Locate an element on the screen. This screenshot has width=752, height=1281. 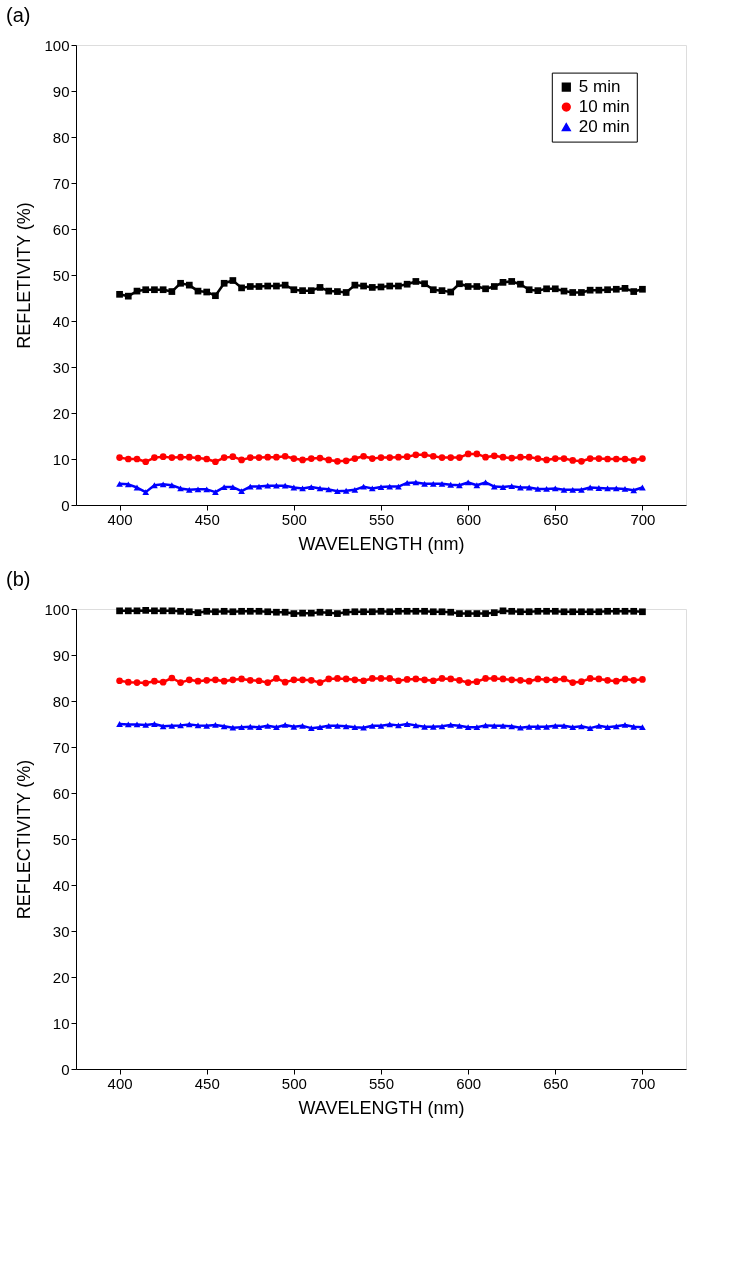
legend-label: 20 min is located at coordinates (604, 127).